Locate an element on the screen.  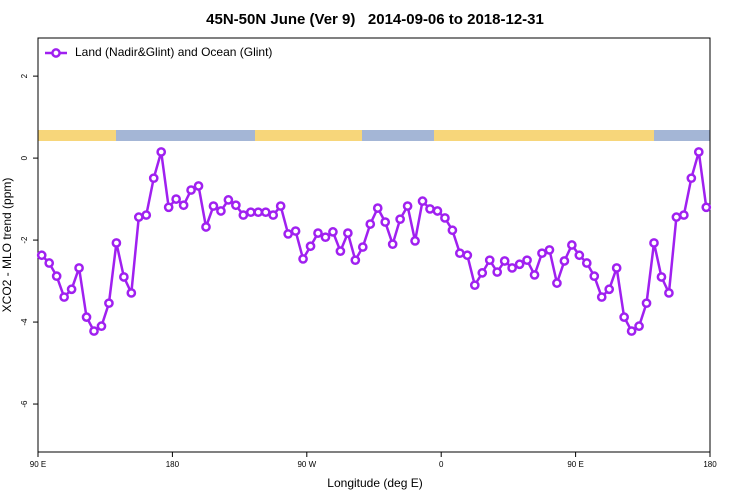
x-tick-label: 0 is located at coordinates (441, 464).